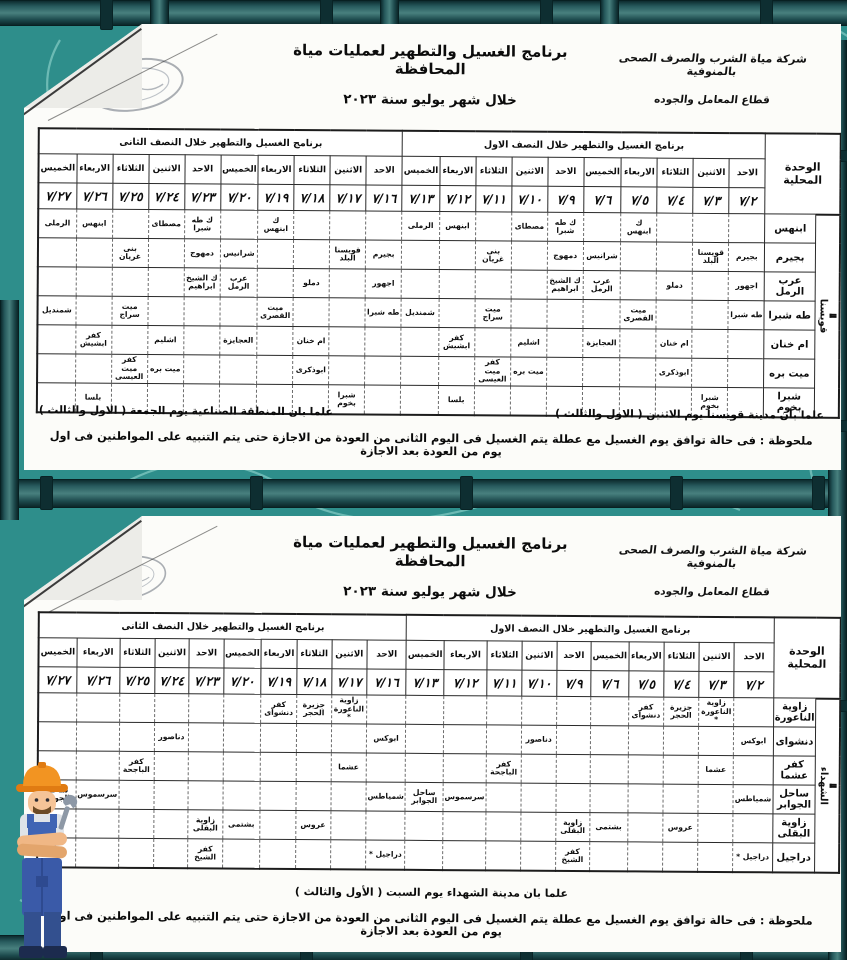 This screenshot has height=960, width=847. I want to click on date-header: ٧/١٦, so click(384, 198).